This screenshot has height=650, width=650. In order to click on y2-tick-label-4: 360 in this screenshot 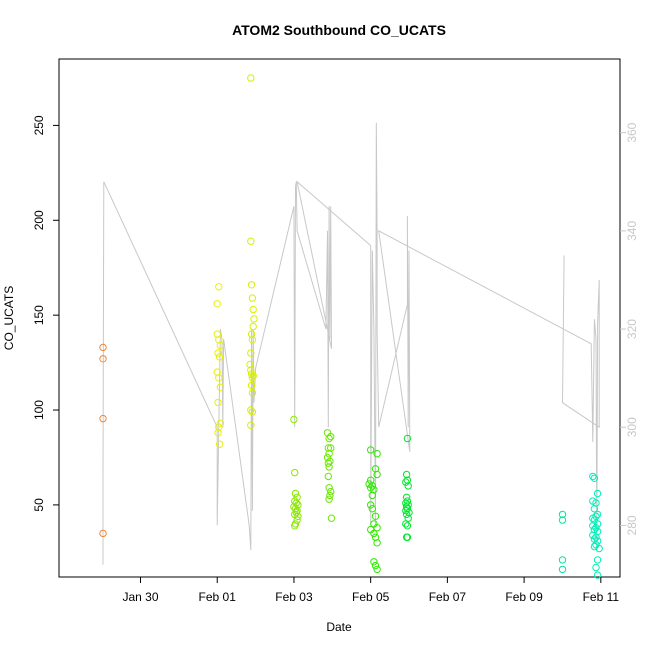, I will do `click(632, 132)`.